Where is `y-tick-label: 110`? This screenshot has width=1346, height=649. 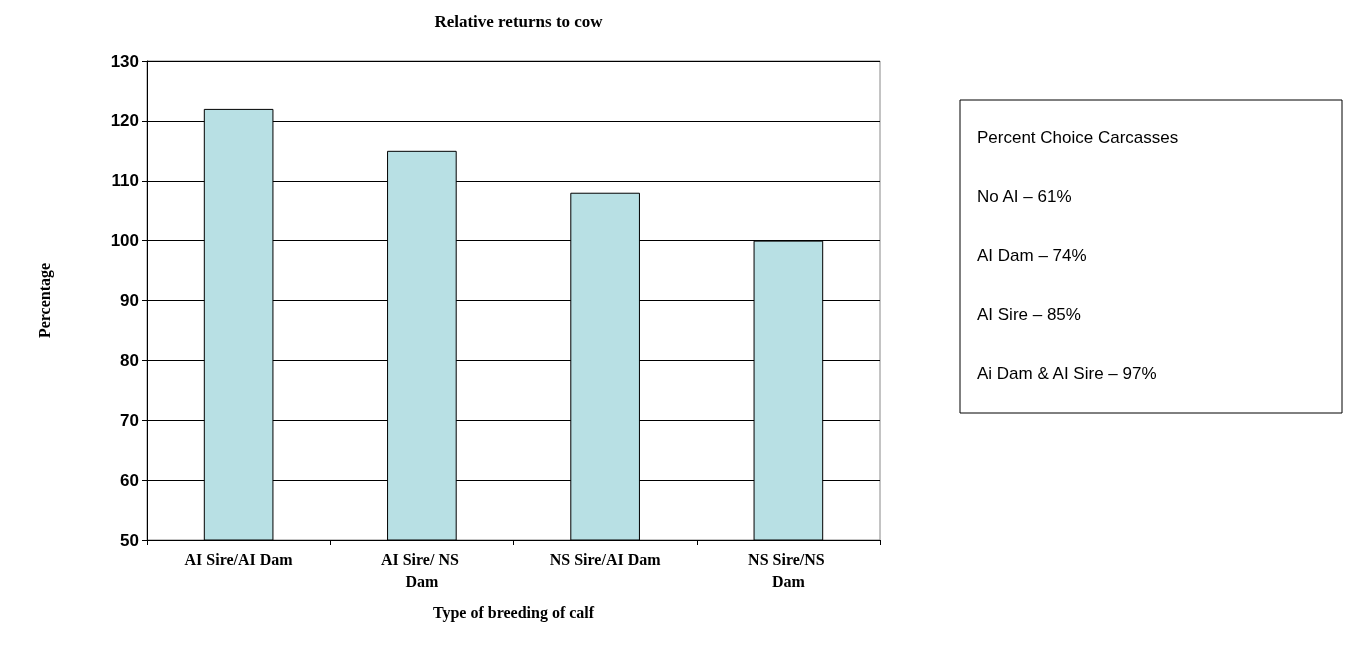 y-tick-label: 110 is located at coordinates (125, 181).